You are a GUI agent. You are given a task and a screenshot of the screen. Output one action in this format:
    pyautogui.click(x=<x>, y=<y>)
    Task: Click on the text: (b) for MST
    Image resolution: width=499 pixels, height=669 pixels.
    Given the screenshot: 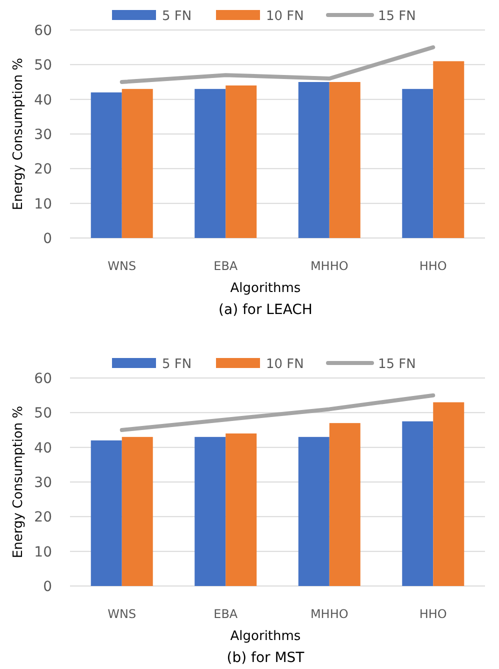 What is the action you would take?
    pyautogui.click(x=265, y=658)
    